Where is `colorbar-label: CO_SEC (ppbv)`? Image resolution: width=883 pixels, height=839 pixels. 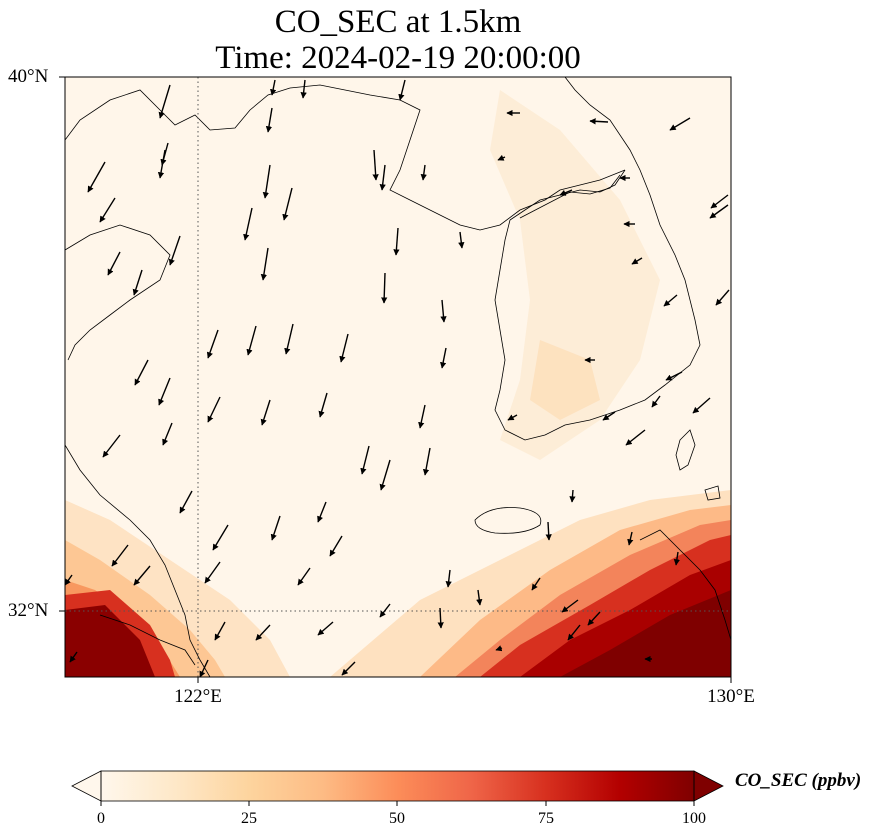
colorbar-label: CO_SEC (ppbv) is located at coordinates (798, 780).